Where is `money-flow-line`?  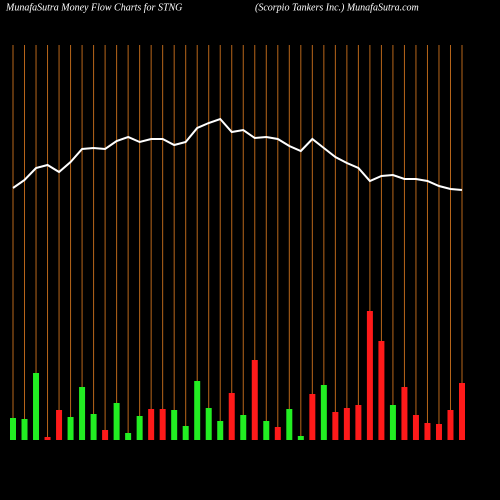
money-flow-line is located at coordinates (237, 154).